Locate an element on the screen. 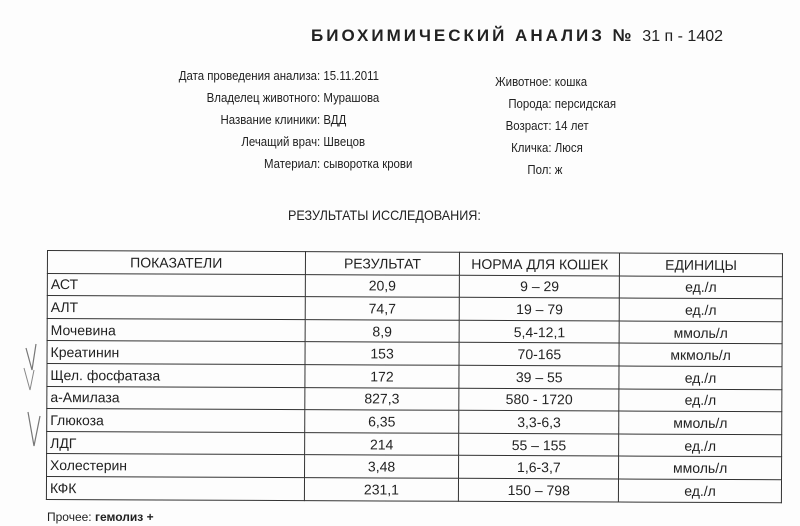 The height and width of the screenshot is (526, 800). info-label: Название клиники: is located at coordinates (270, 119).